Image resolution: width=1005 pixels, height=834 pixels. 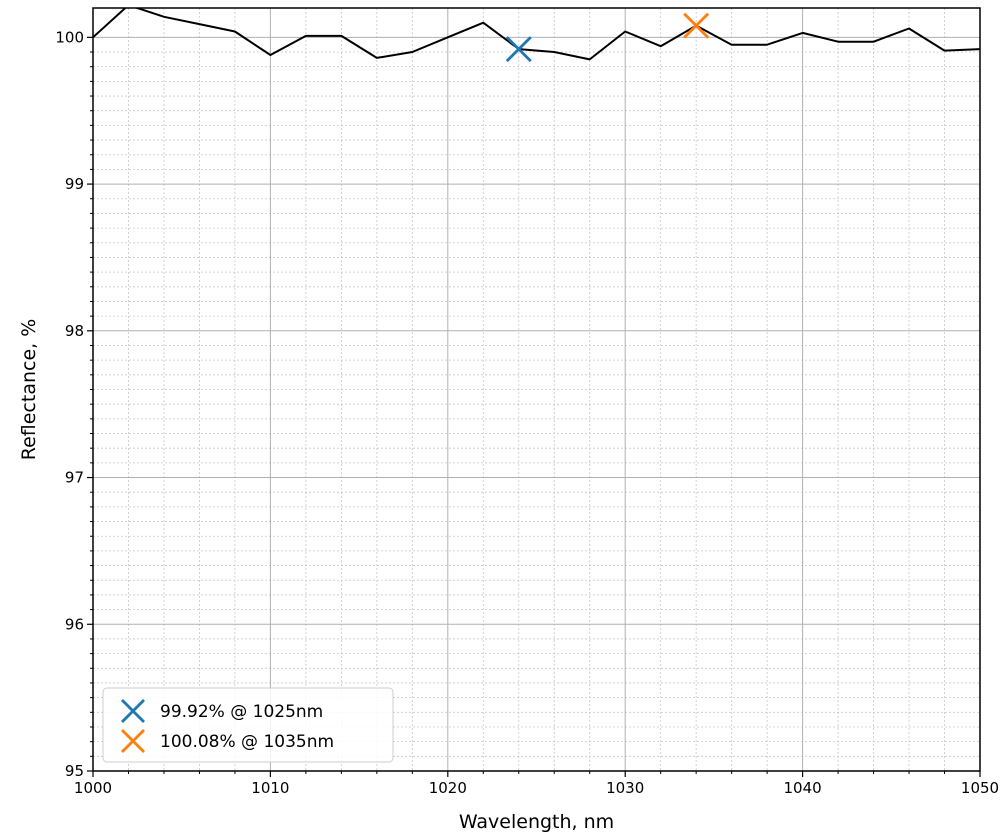 I want to click on legend-label: 100.08% @ 1035nm, so click(x=247, y=742).